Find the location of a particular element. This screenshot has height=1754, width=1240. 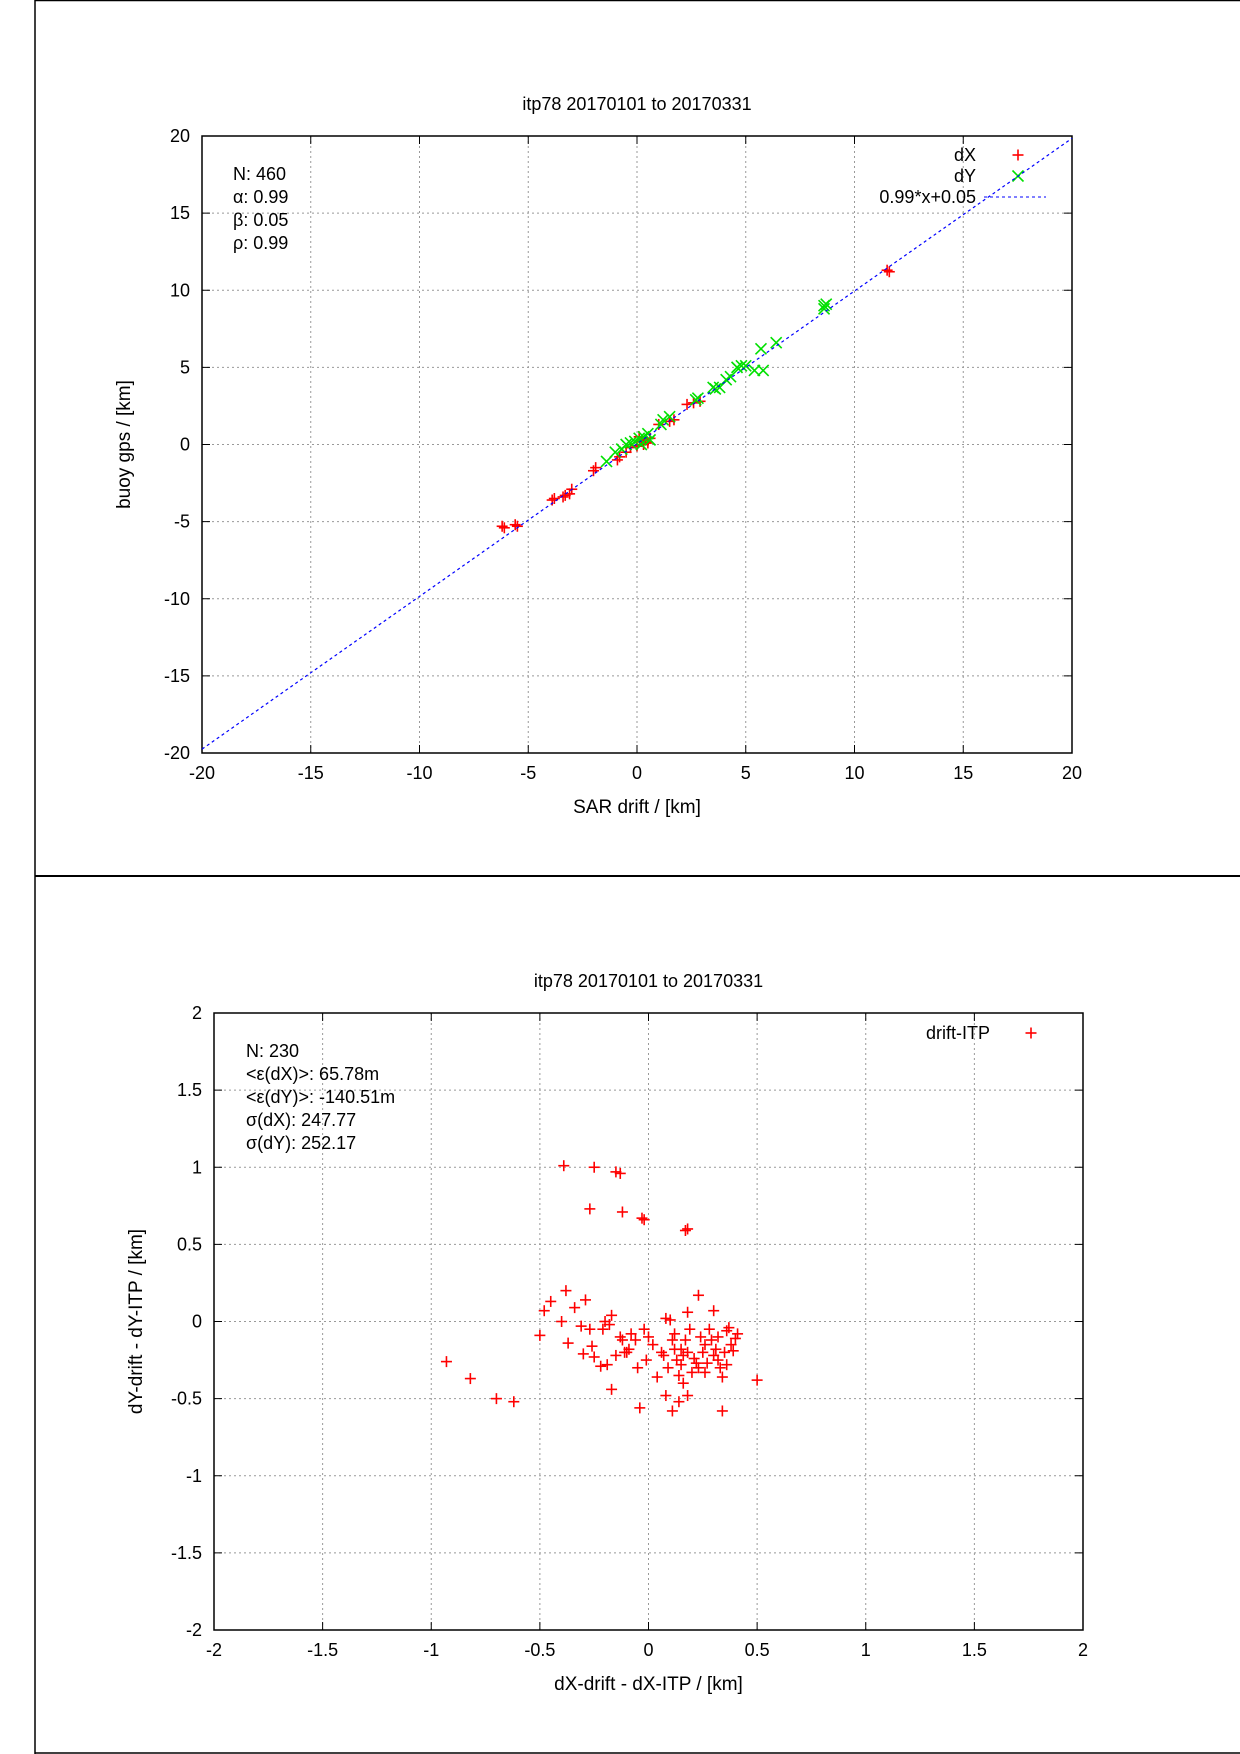

y-tick-label: -1 is located at coordinates (194, 1476).